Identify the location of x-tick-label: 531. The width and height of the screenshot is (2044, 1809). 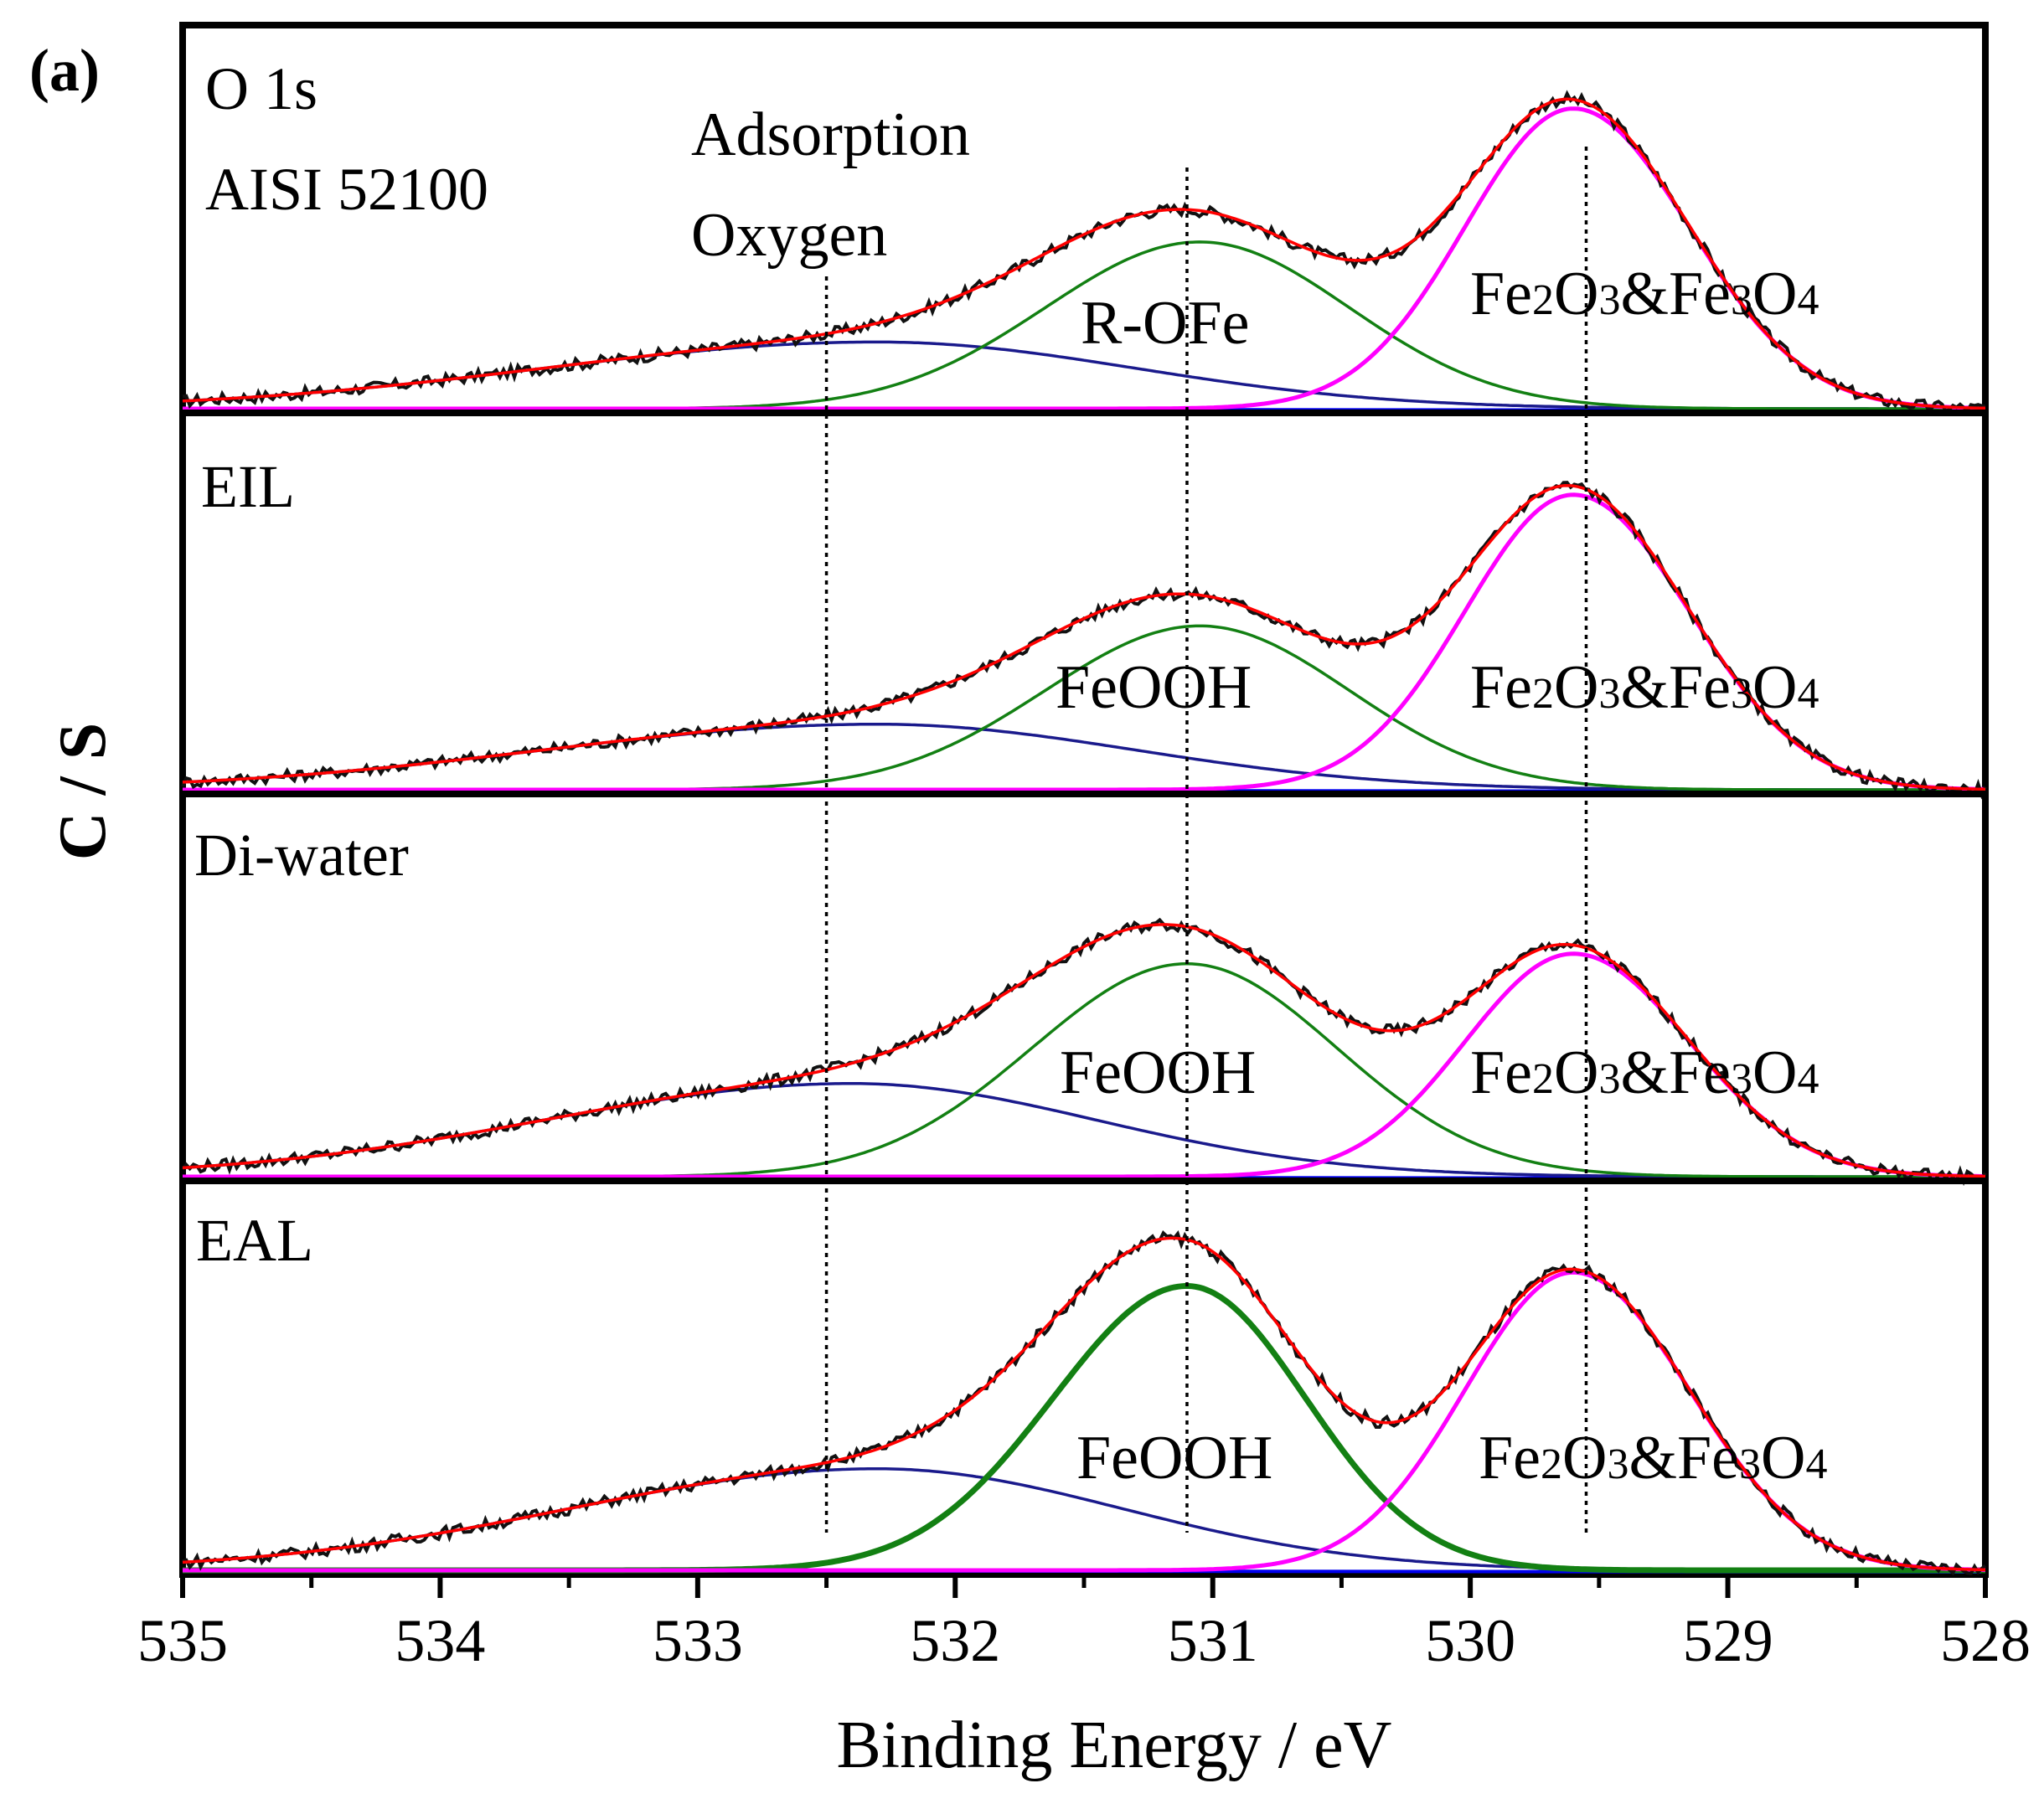
(1213, 1640).